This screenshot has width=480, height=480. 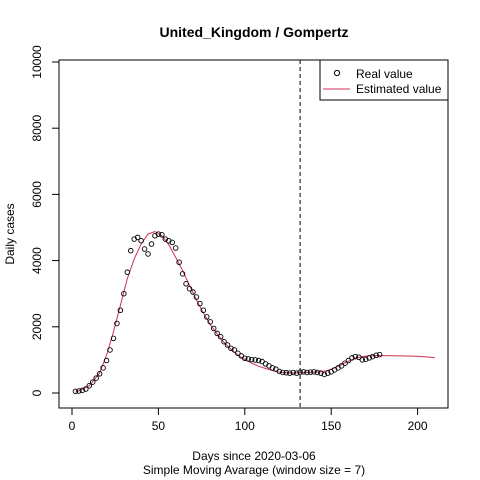 What do you see at coordinates (399, 89) in the screenshot?
I see `legend-estimated-label: Estimated value` at bounding box center [399, 89].